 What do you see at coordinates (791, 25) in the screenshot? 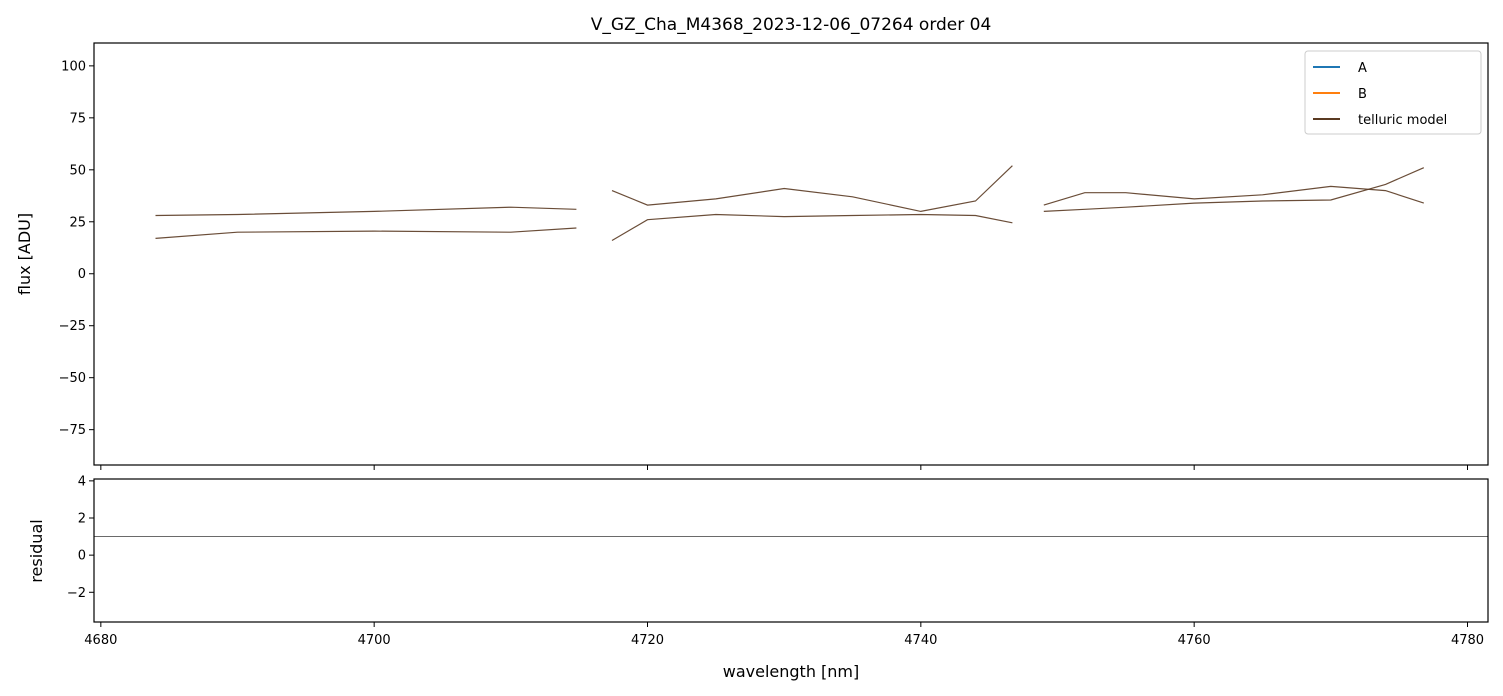
I see `chart-title: V_GZ_Cha_M4368_2023-12-06_07264 order 04` at bounding box center [791, 25].